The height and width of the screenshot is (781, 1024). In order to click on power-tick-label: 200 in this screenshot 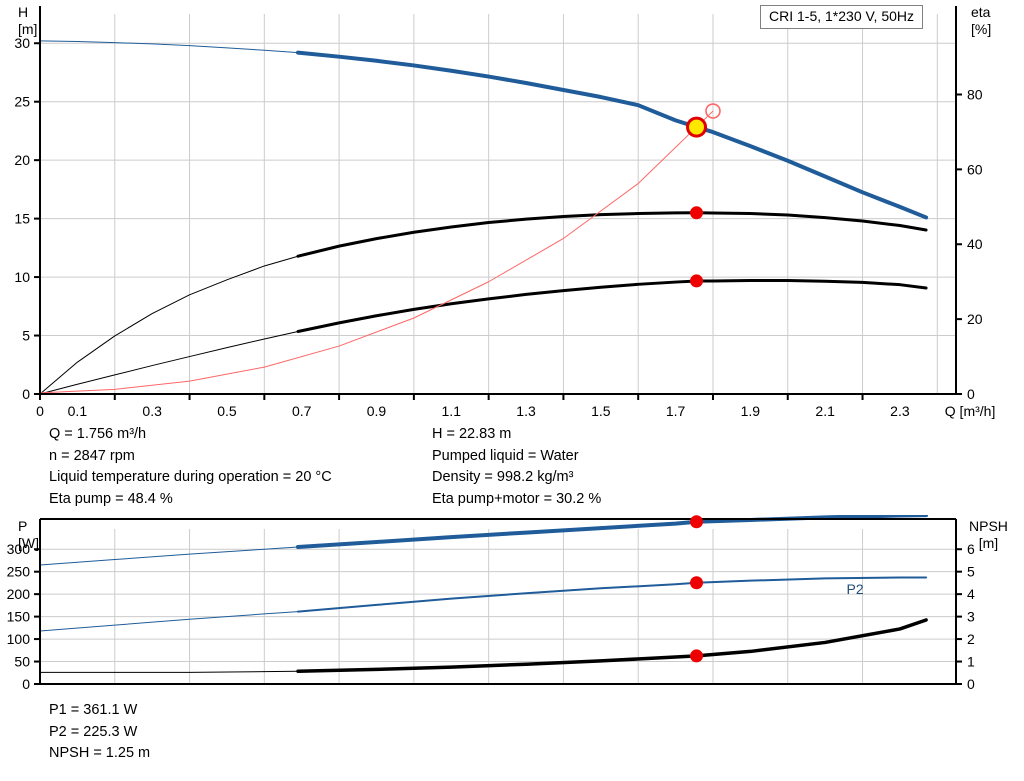, I will do `click(19, 594)`.